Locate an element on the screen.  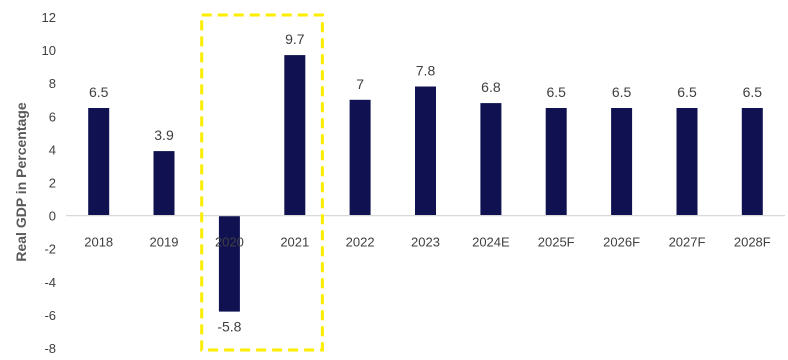
data-label-2024E: 6.8 is located at coordinates (491, 87).